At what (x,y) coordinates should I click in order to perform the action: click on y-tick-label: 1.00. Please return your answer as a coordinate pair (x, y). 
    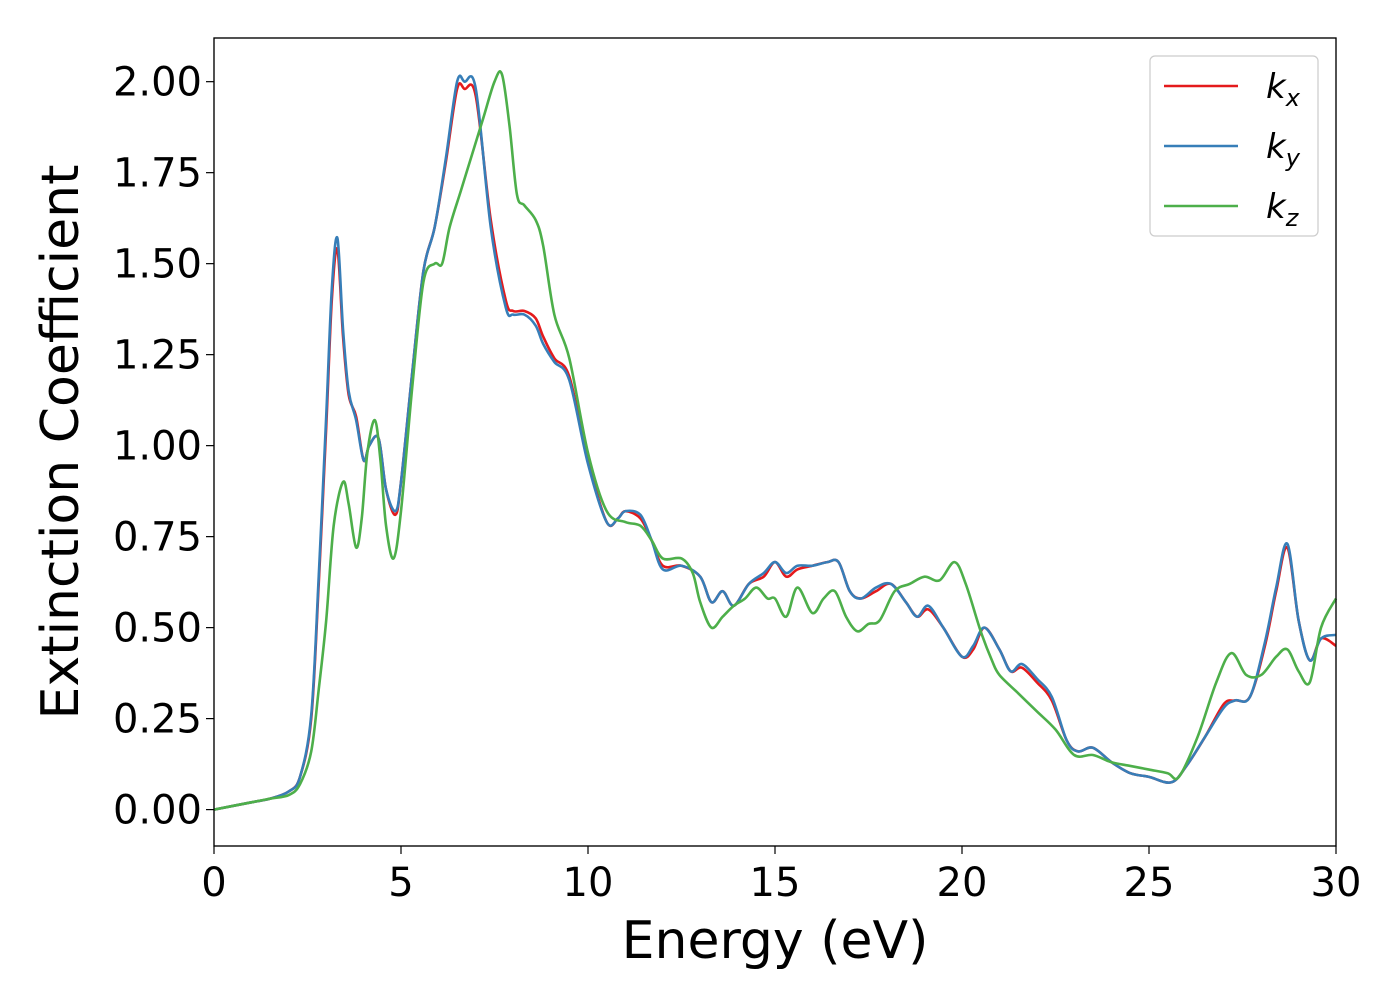
    Looking at the image, I should click on (157, 447).